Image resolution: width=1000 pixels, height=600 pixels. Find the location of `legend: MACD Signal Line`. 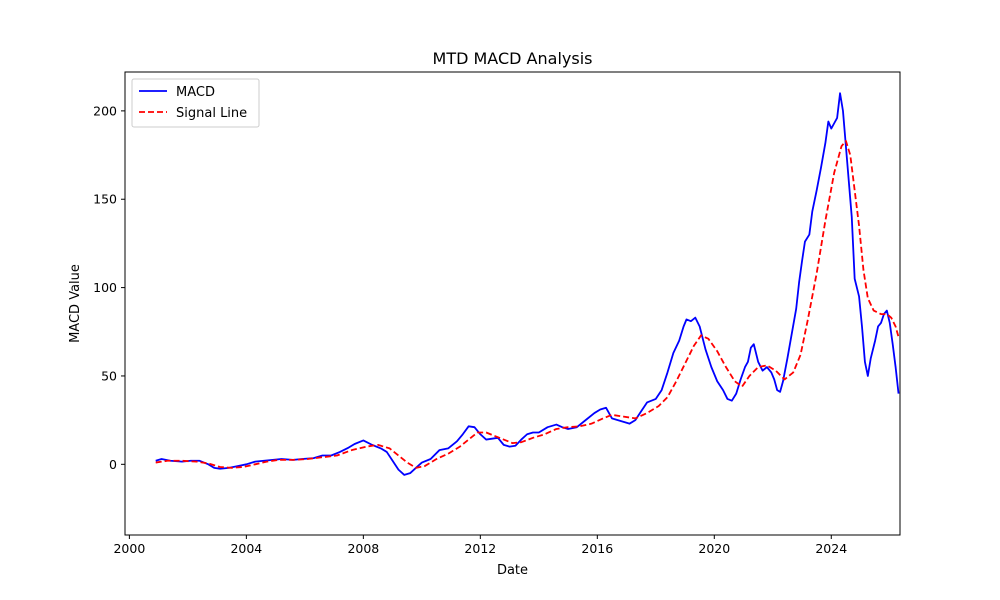

legend: MACD Signal Line is located at coordinates (195, 103).